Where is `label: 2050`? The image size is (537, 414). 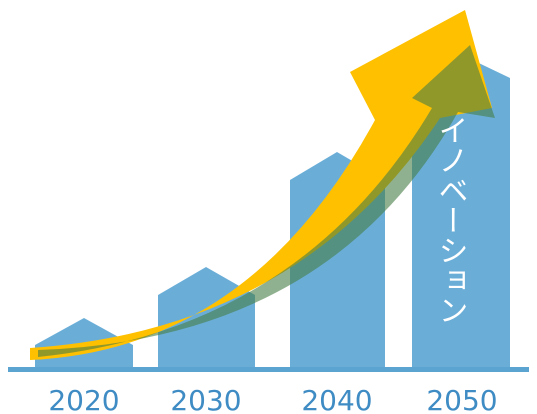 label: 2050 is located at coordinates (461, 399).